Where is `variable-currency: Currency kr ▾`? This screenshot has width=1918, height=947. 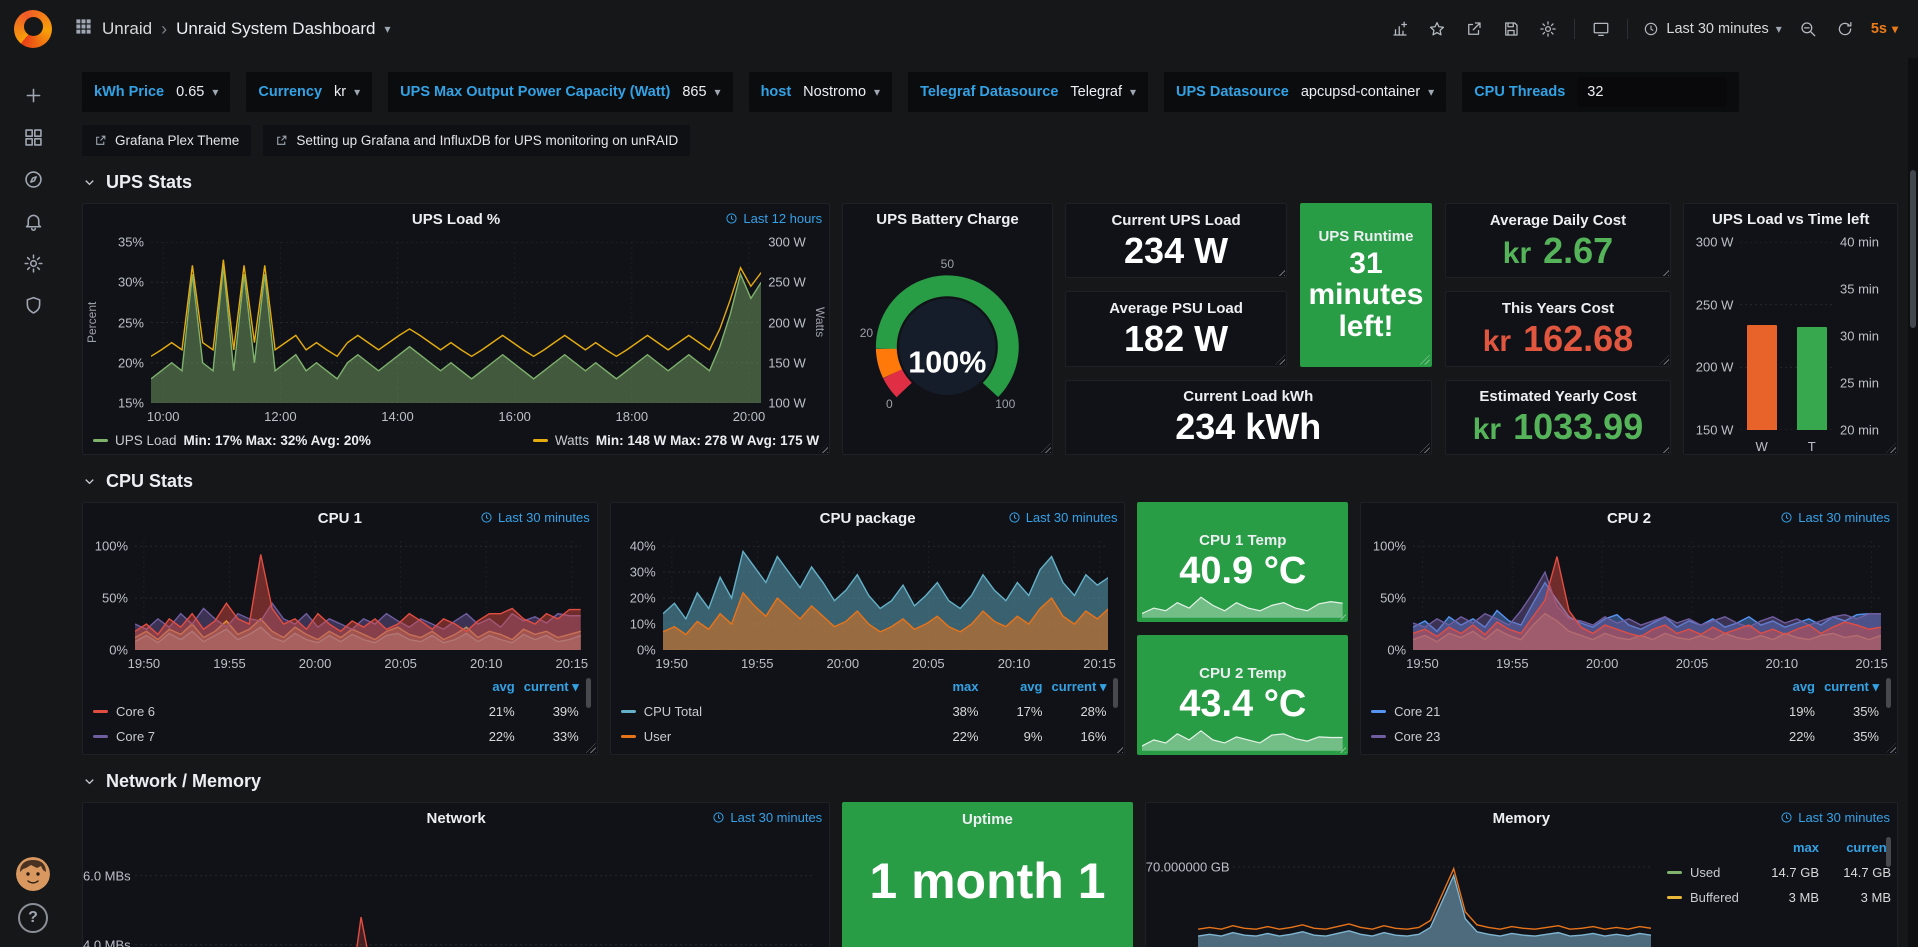
variable-currency: Currency kr ▾ is located at coordinates (309, 92).